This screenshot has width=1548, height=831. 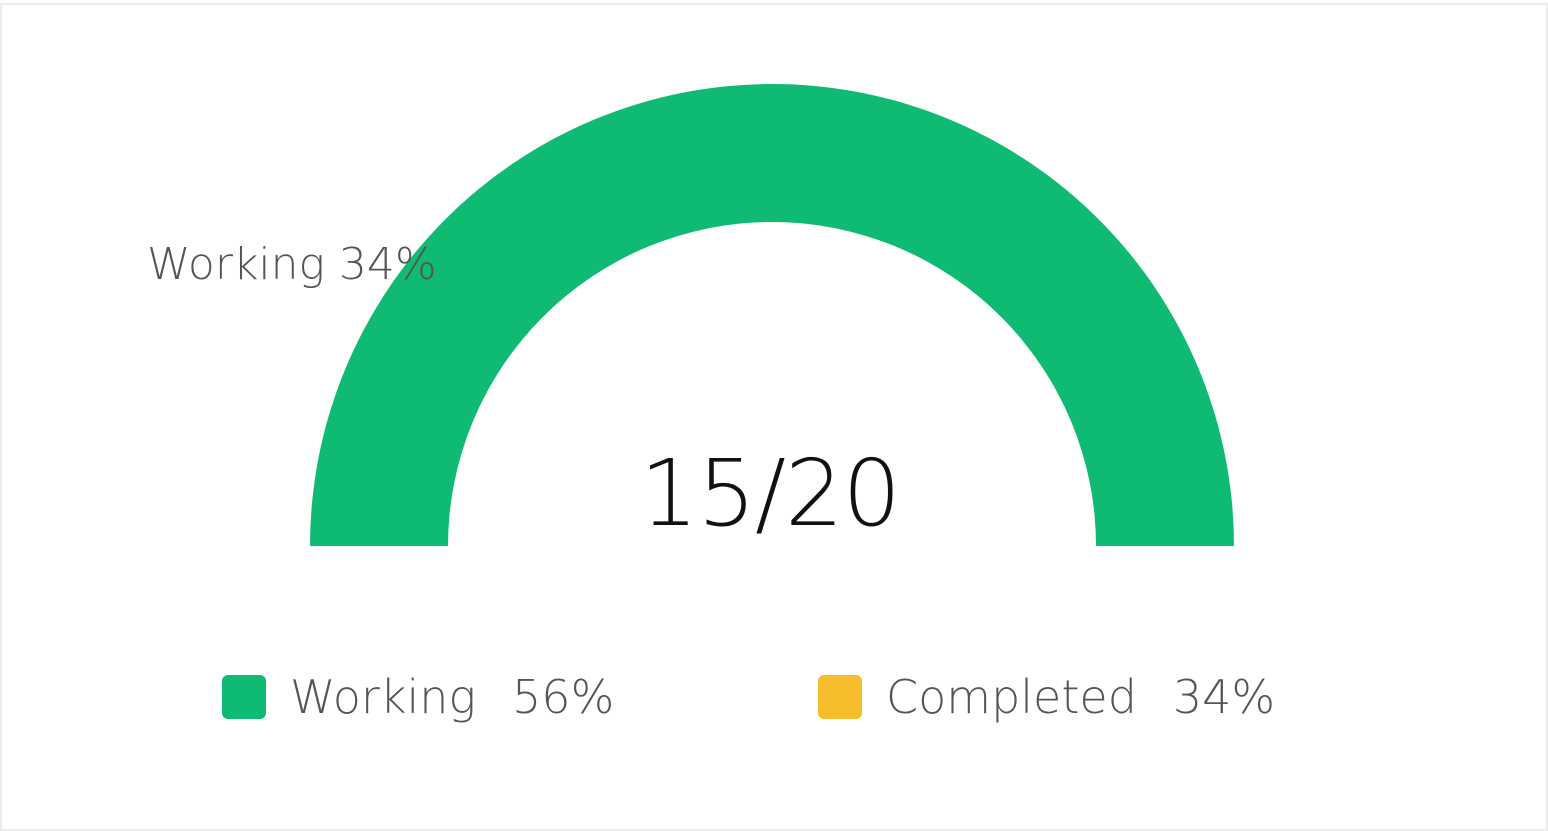 What do you see at coordinates (840, 697) in the screenshot?
I see `legend-swatch-completed` at bounding box center [840, 697].